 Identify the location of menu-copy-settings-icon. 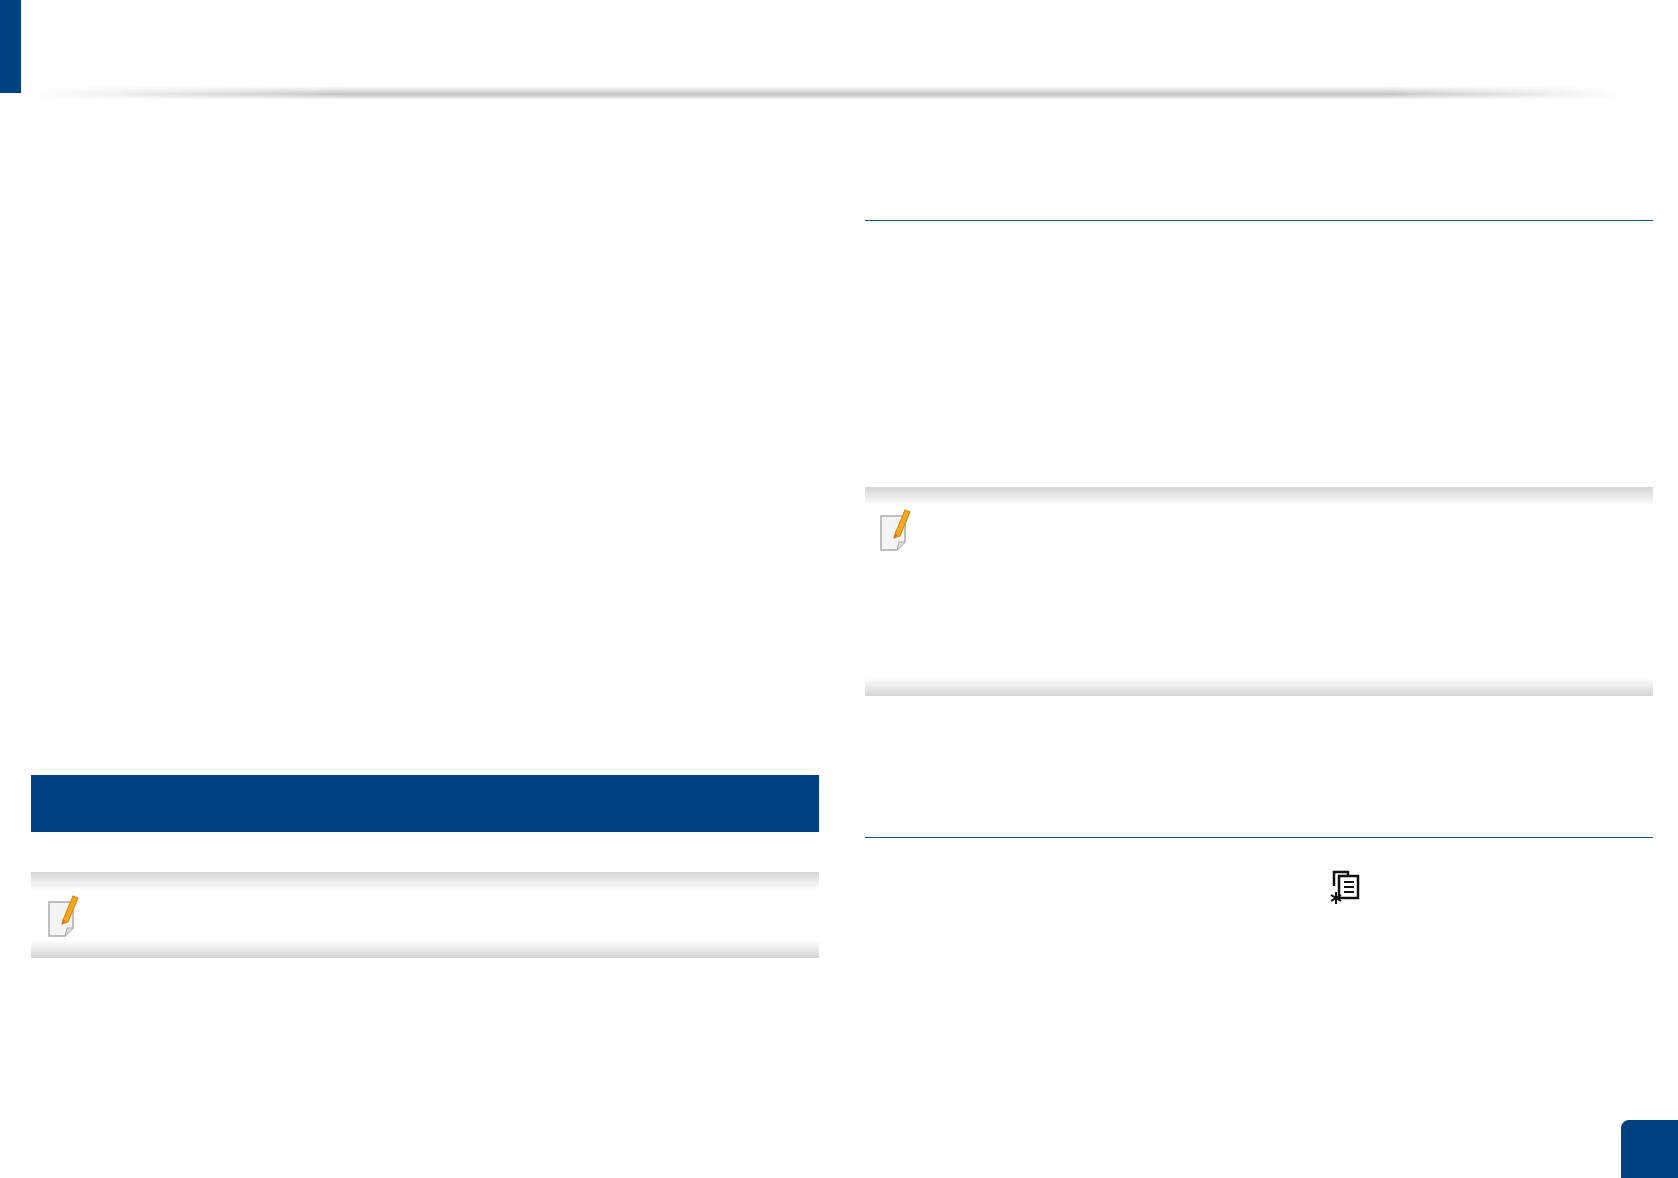
(1345, 887).